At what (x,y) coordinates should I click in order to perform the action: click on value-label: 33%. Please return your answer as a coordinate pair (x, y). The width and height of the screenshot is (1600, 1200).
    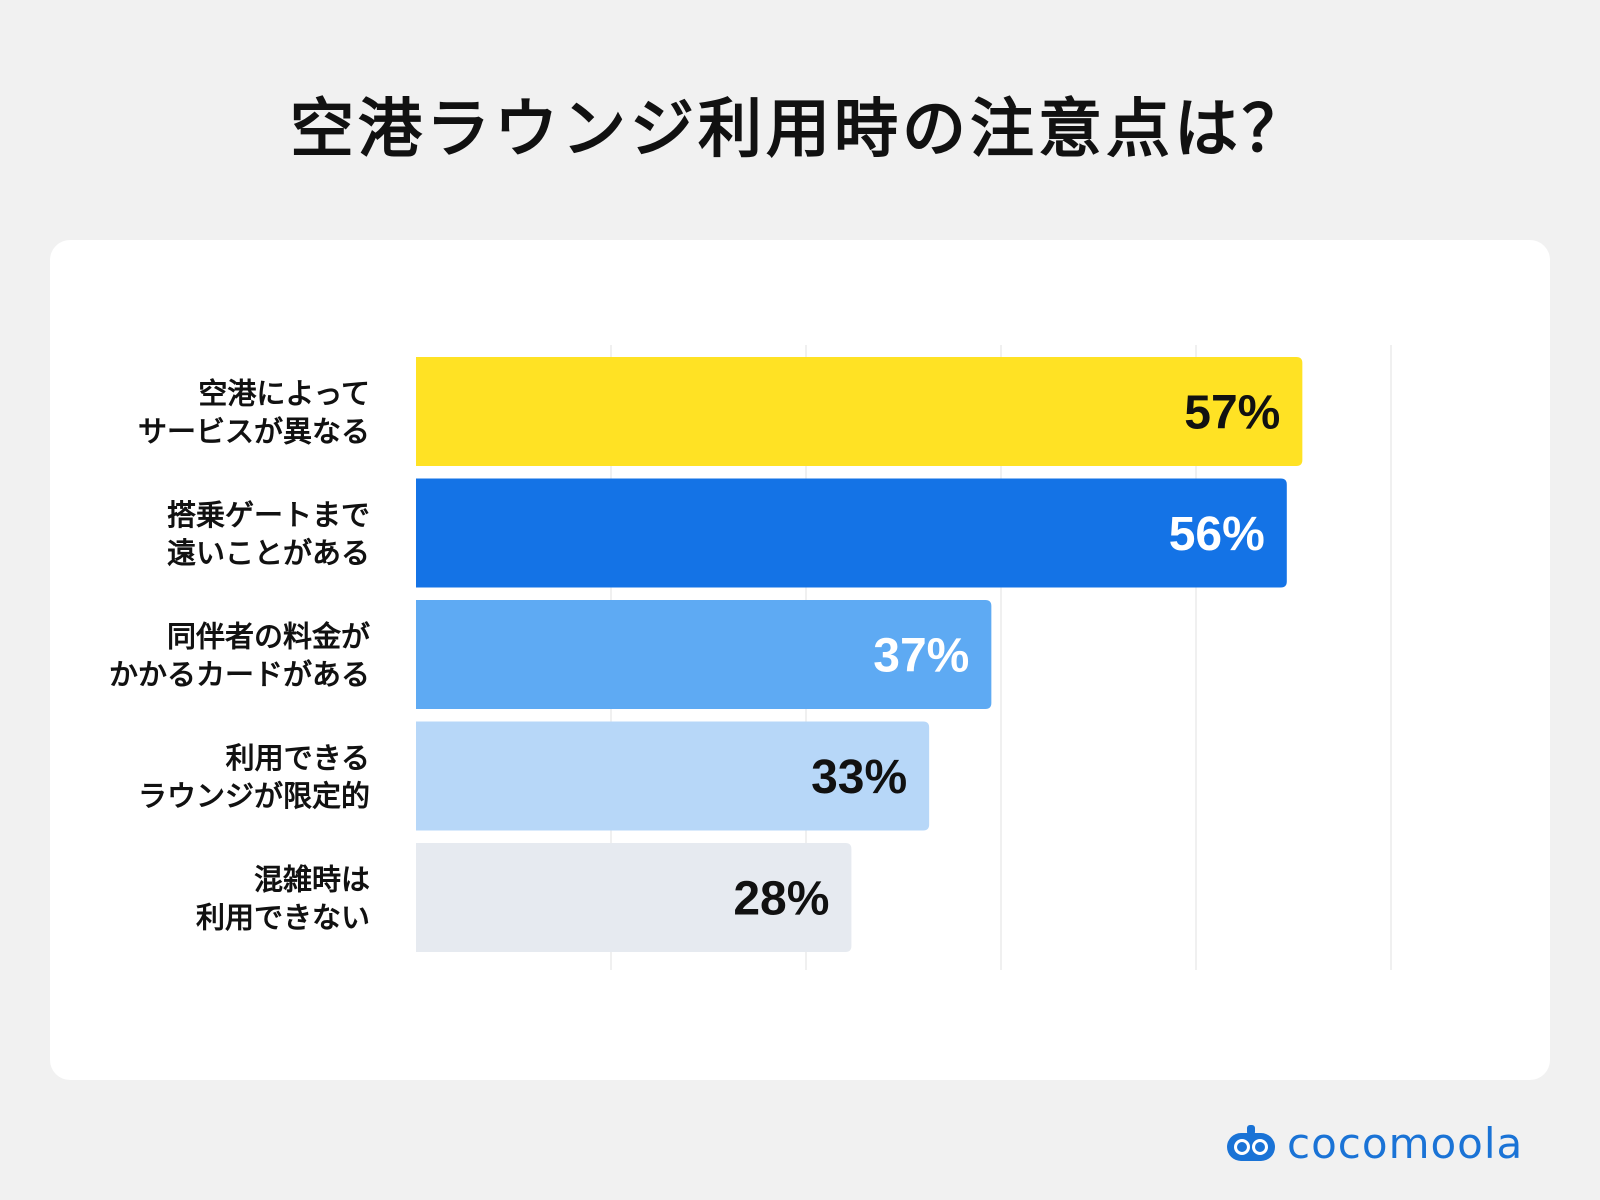
    Looking at the image, I should click on (859, 777).